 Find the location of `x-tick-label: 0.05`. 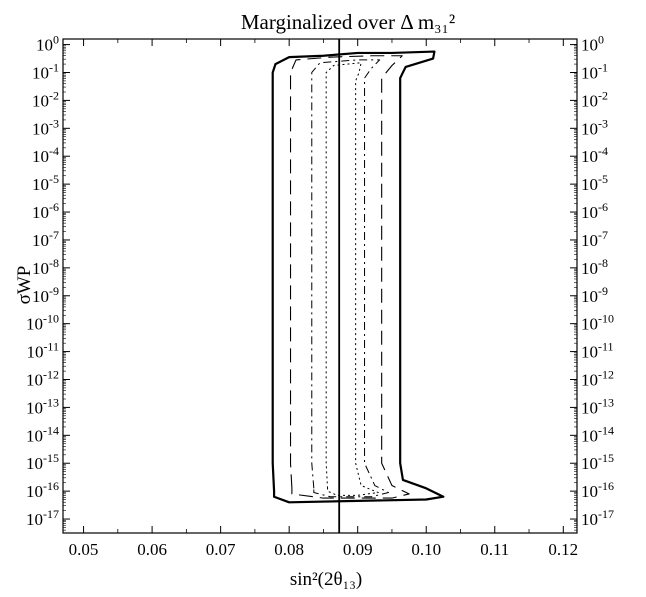

x-tick-label: 0.05 is located at coordinates (84, 549).